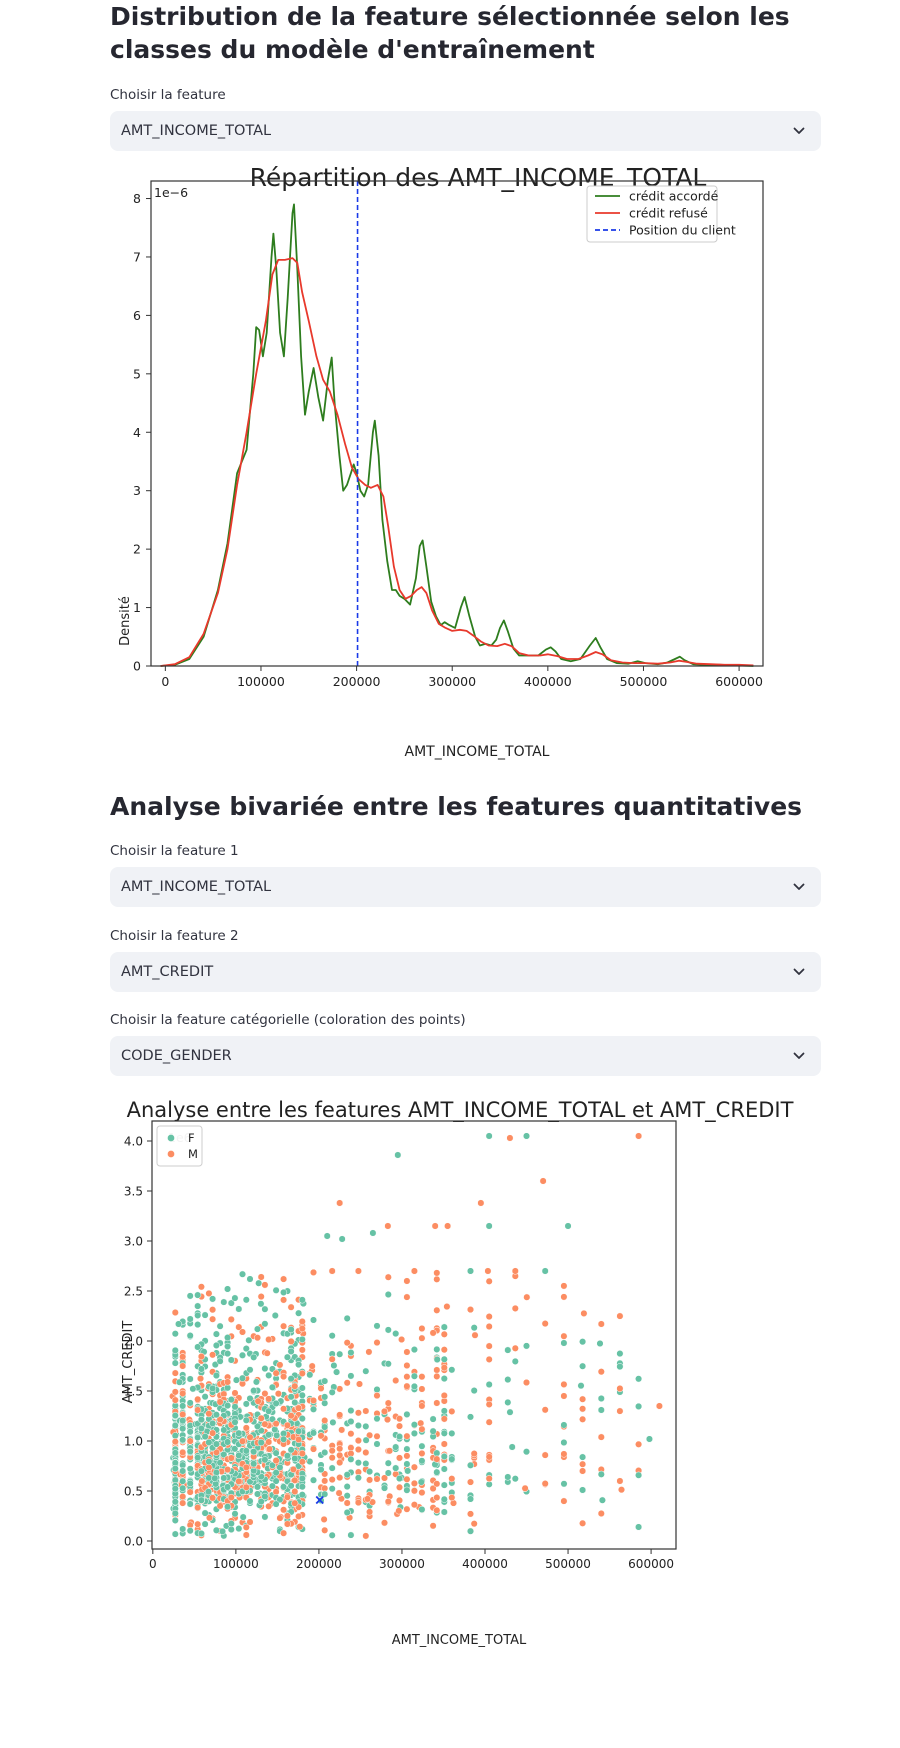 The image size is (900, 1748). What do you see at coordinates (133, 1142) in the screenshot?
I see `y-tick-label: 4.0` at bounding box center [133, 1142].